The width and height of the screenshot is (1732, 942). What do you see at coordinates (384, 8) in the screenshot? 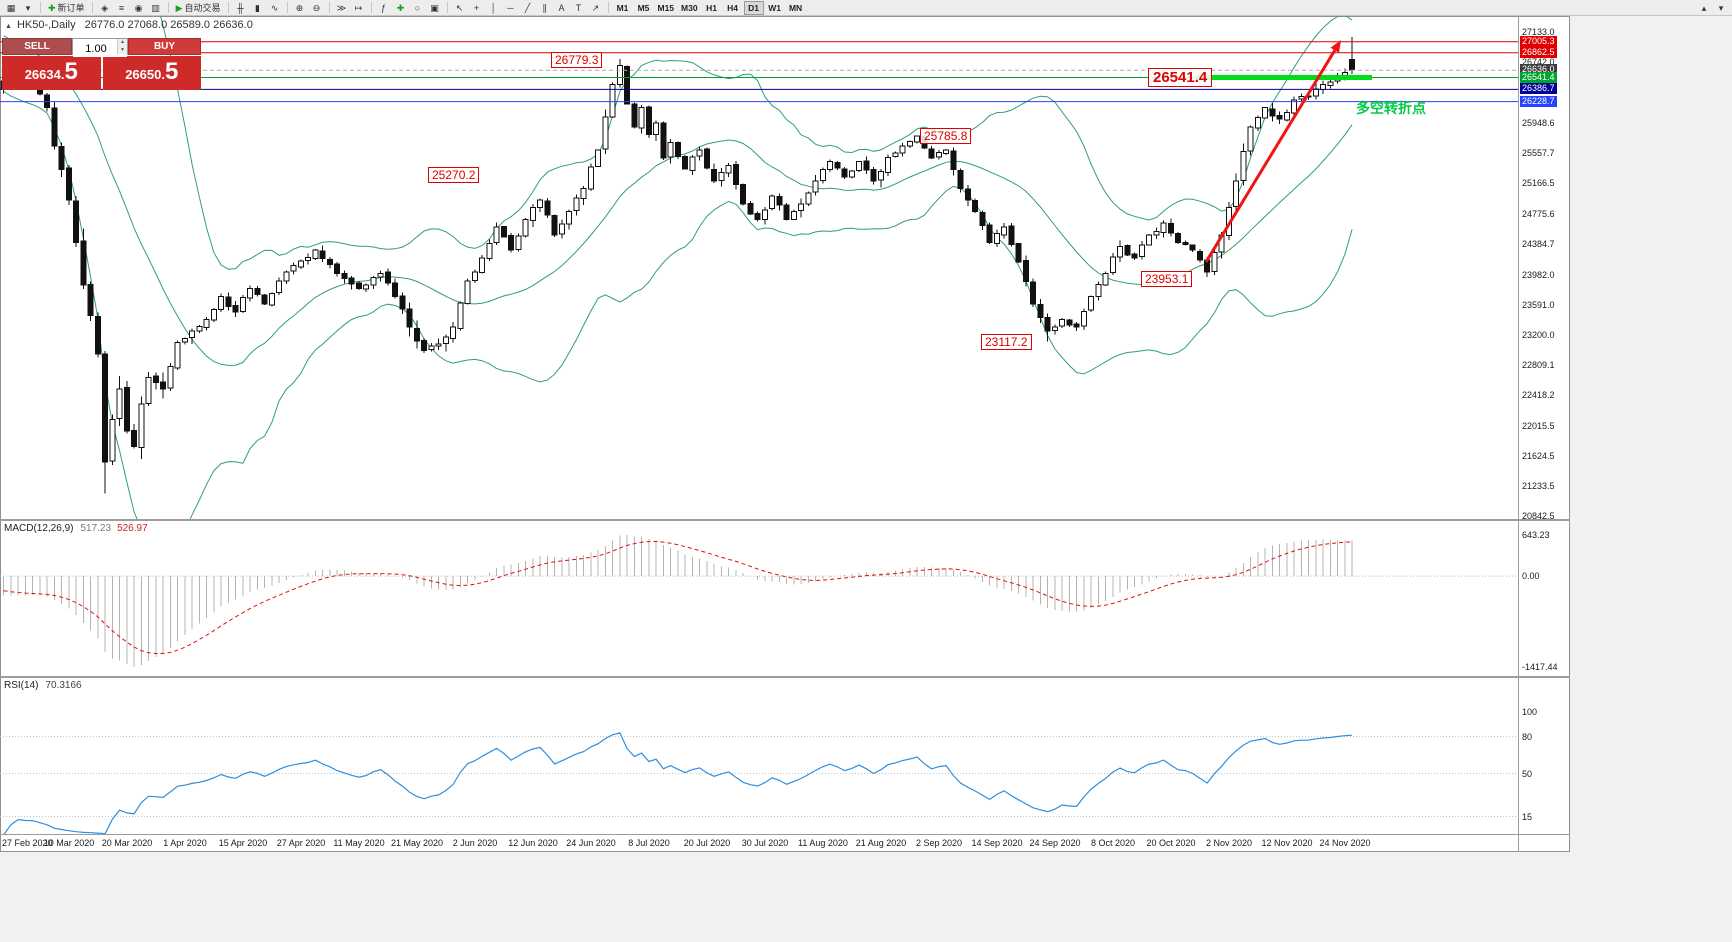
I see `indicators-button: ƒ` at bounding box center [384, 8].